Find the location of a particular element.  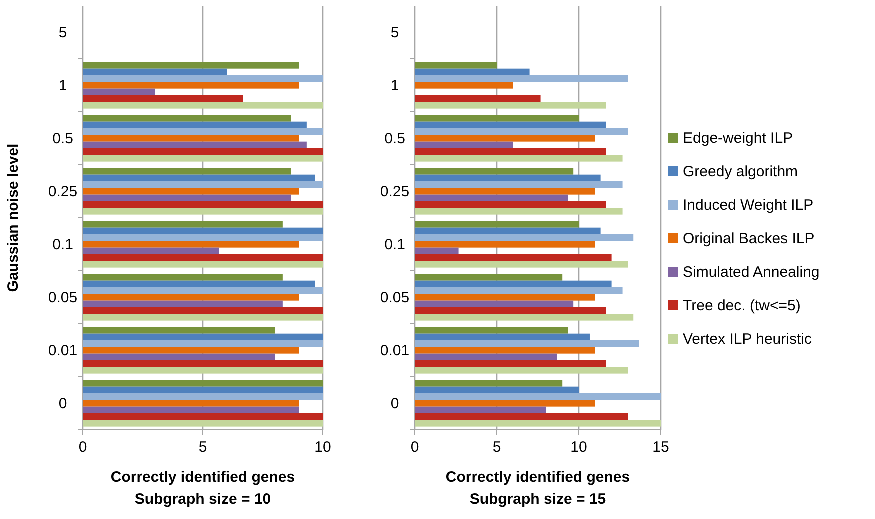

y-axis-title: Gaussian noise level is located at coordinates (13, 218).